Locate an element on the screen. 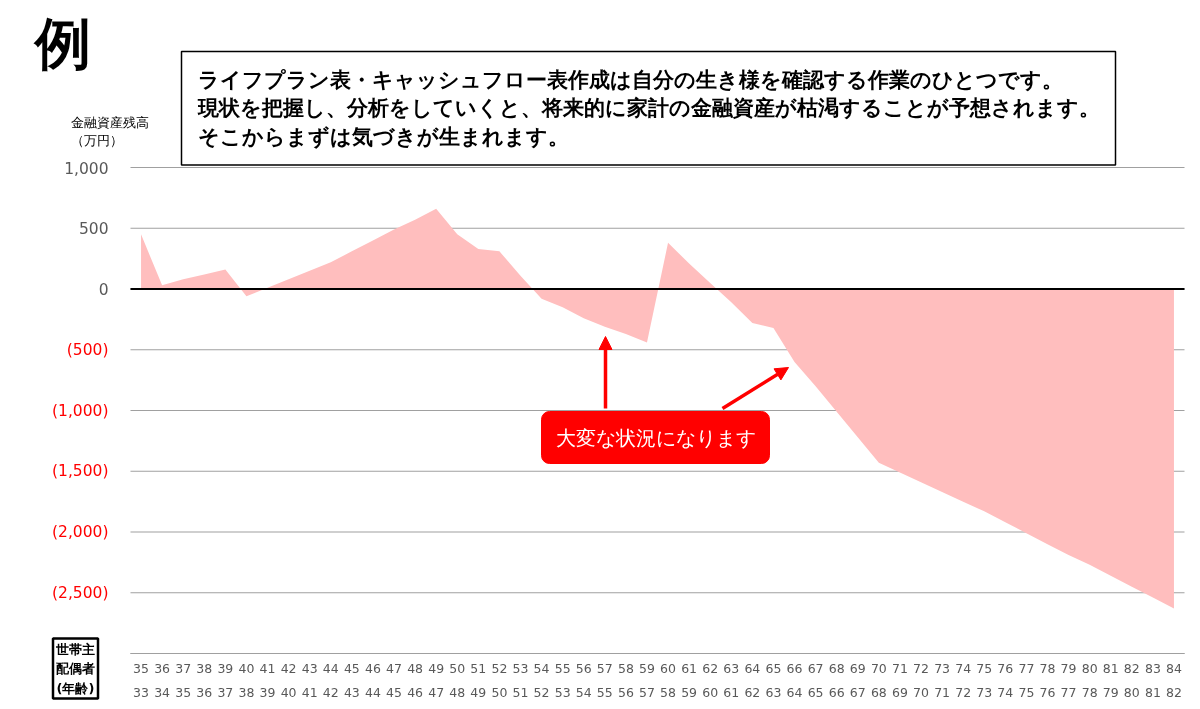 The height and width of the screenshot is (709, 1200). x-tick-label: 47 45 is located at coordinates (394, 680).